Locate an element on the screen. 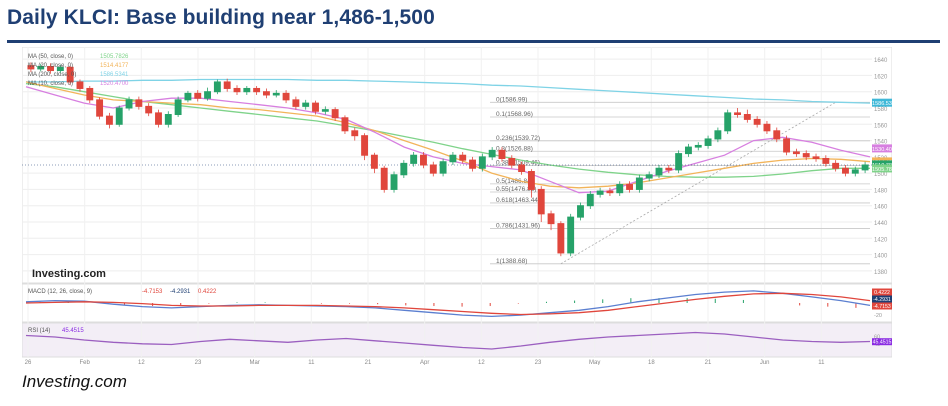 The width and height of the screenshot is (948, 406). fib-level-label: 0.55(1476.82) is located at coordinates (516, 189).